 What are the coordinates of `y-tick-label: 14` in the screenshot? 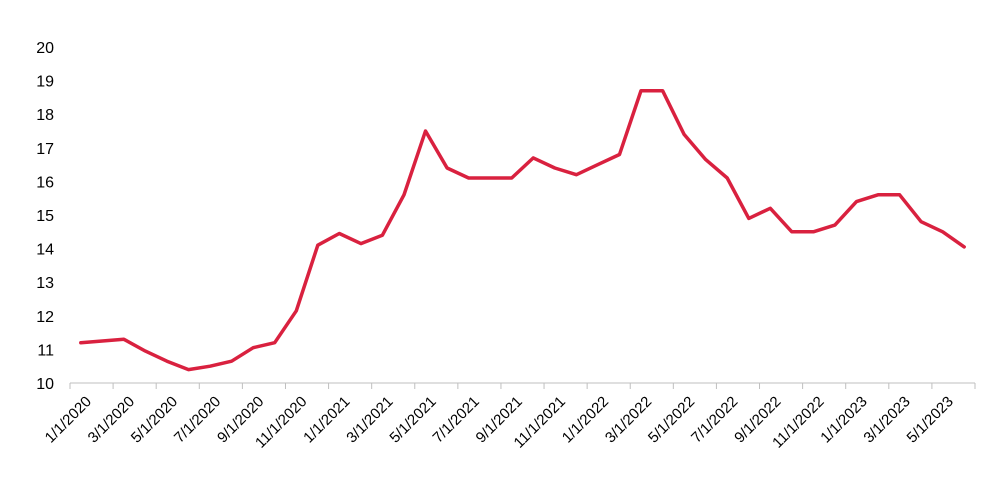 It's located at (45, 250).